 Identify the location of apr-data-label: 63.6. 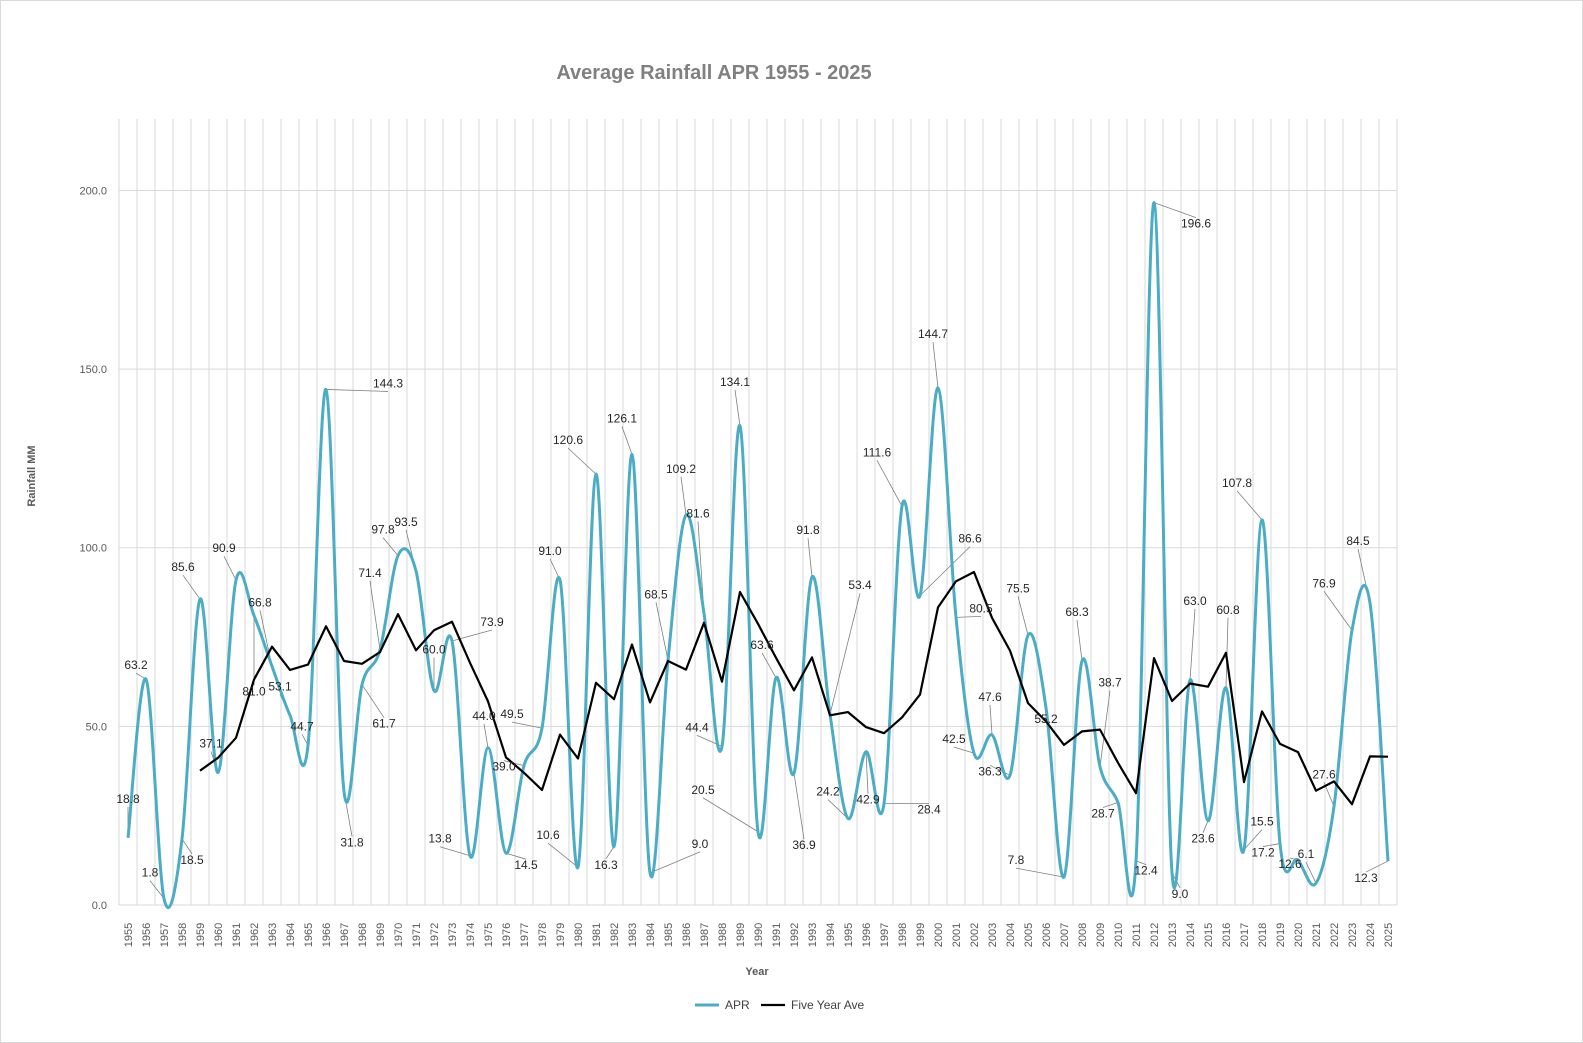
(762, 645).